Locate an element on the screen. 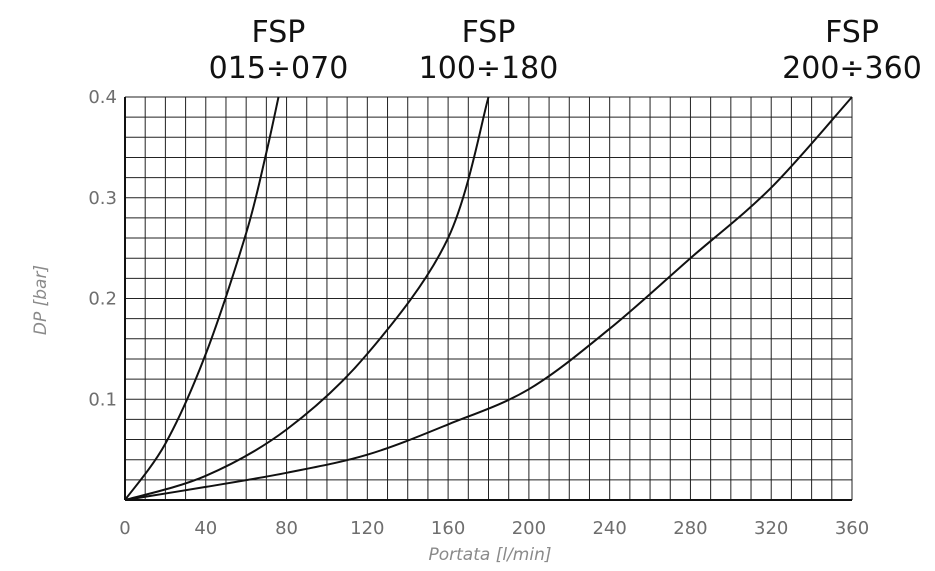  x-tick-label: 200 is located at coordinates (529, 528).